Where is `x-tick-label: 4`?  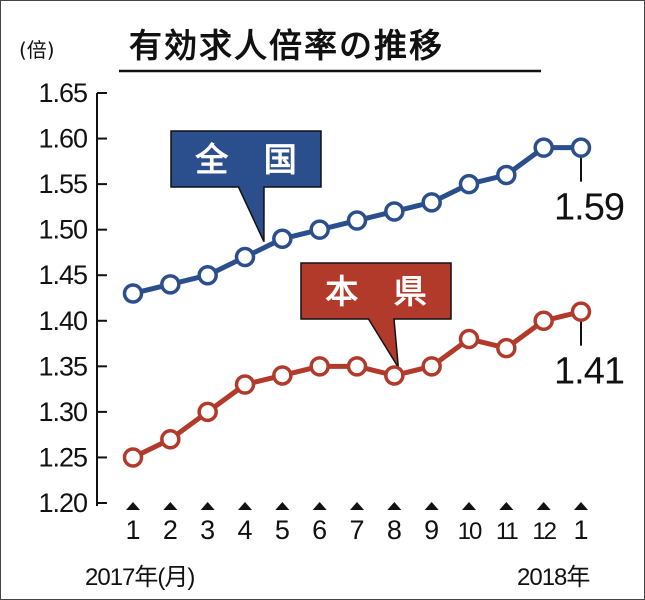
x-tick-label: 4 is located at coordinates (244, 530).